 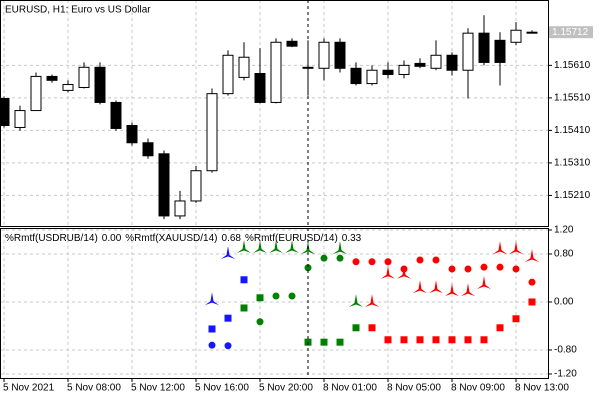 What do you see at coordinates (572, 195) in the screenshot?
I see `y-tick-label: 1.15210` at bounding box center [572, 195].